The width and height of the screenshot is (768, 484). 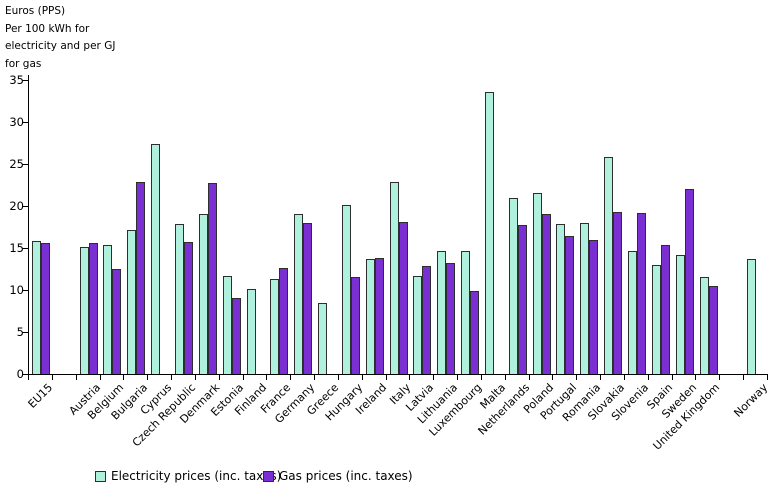 What do you see at coordinates (752, 316) in the screenshot?
I see `electricity-bar-norway` at bounding box center [752, 316].